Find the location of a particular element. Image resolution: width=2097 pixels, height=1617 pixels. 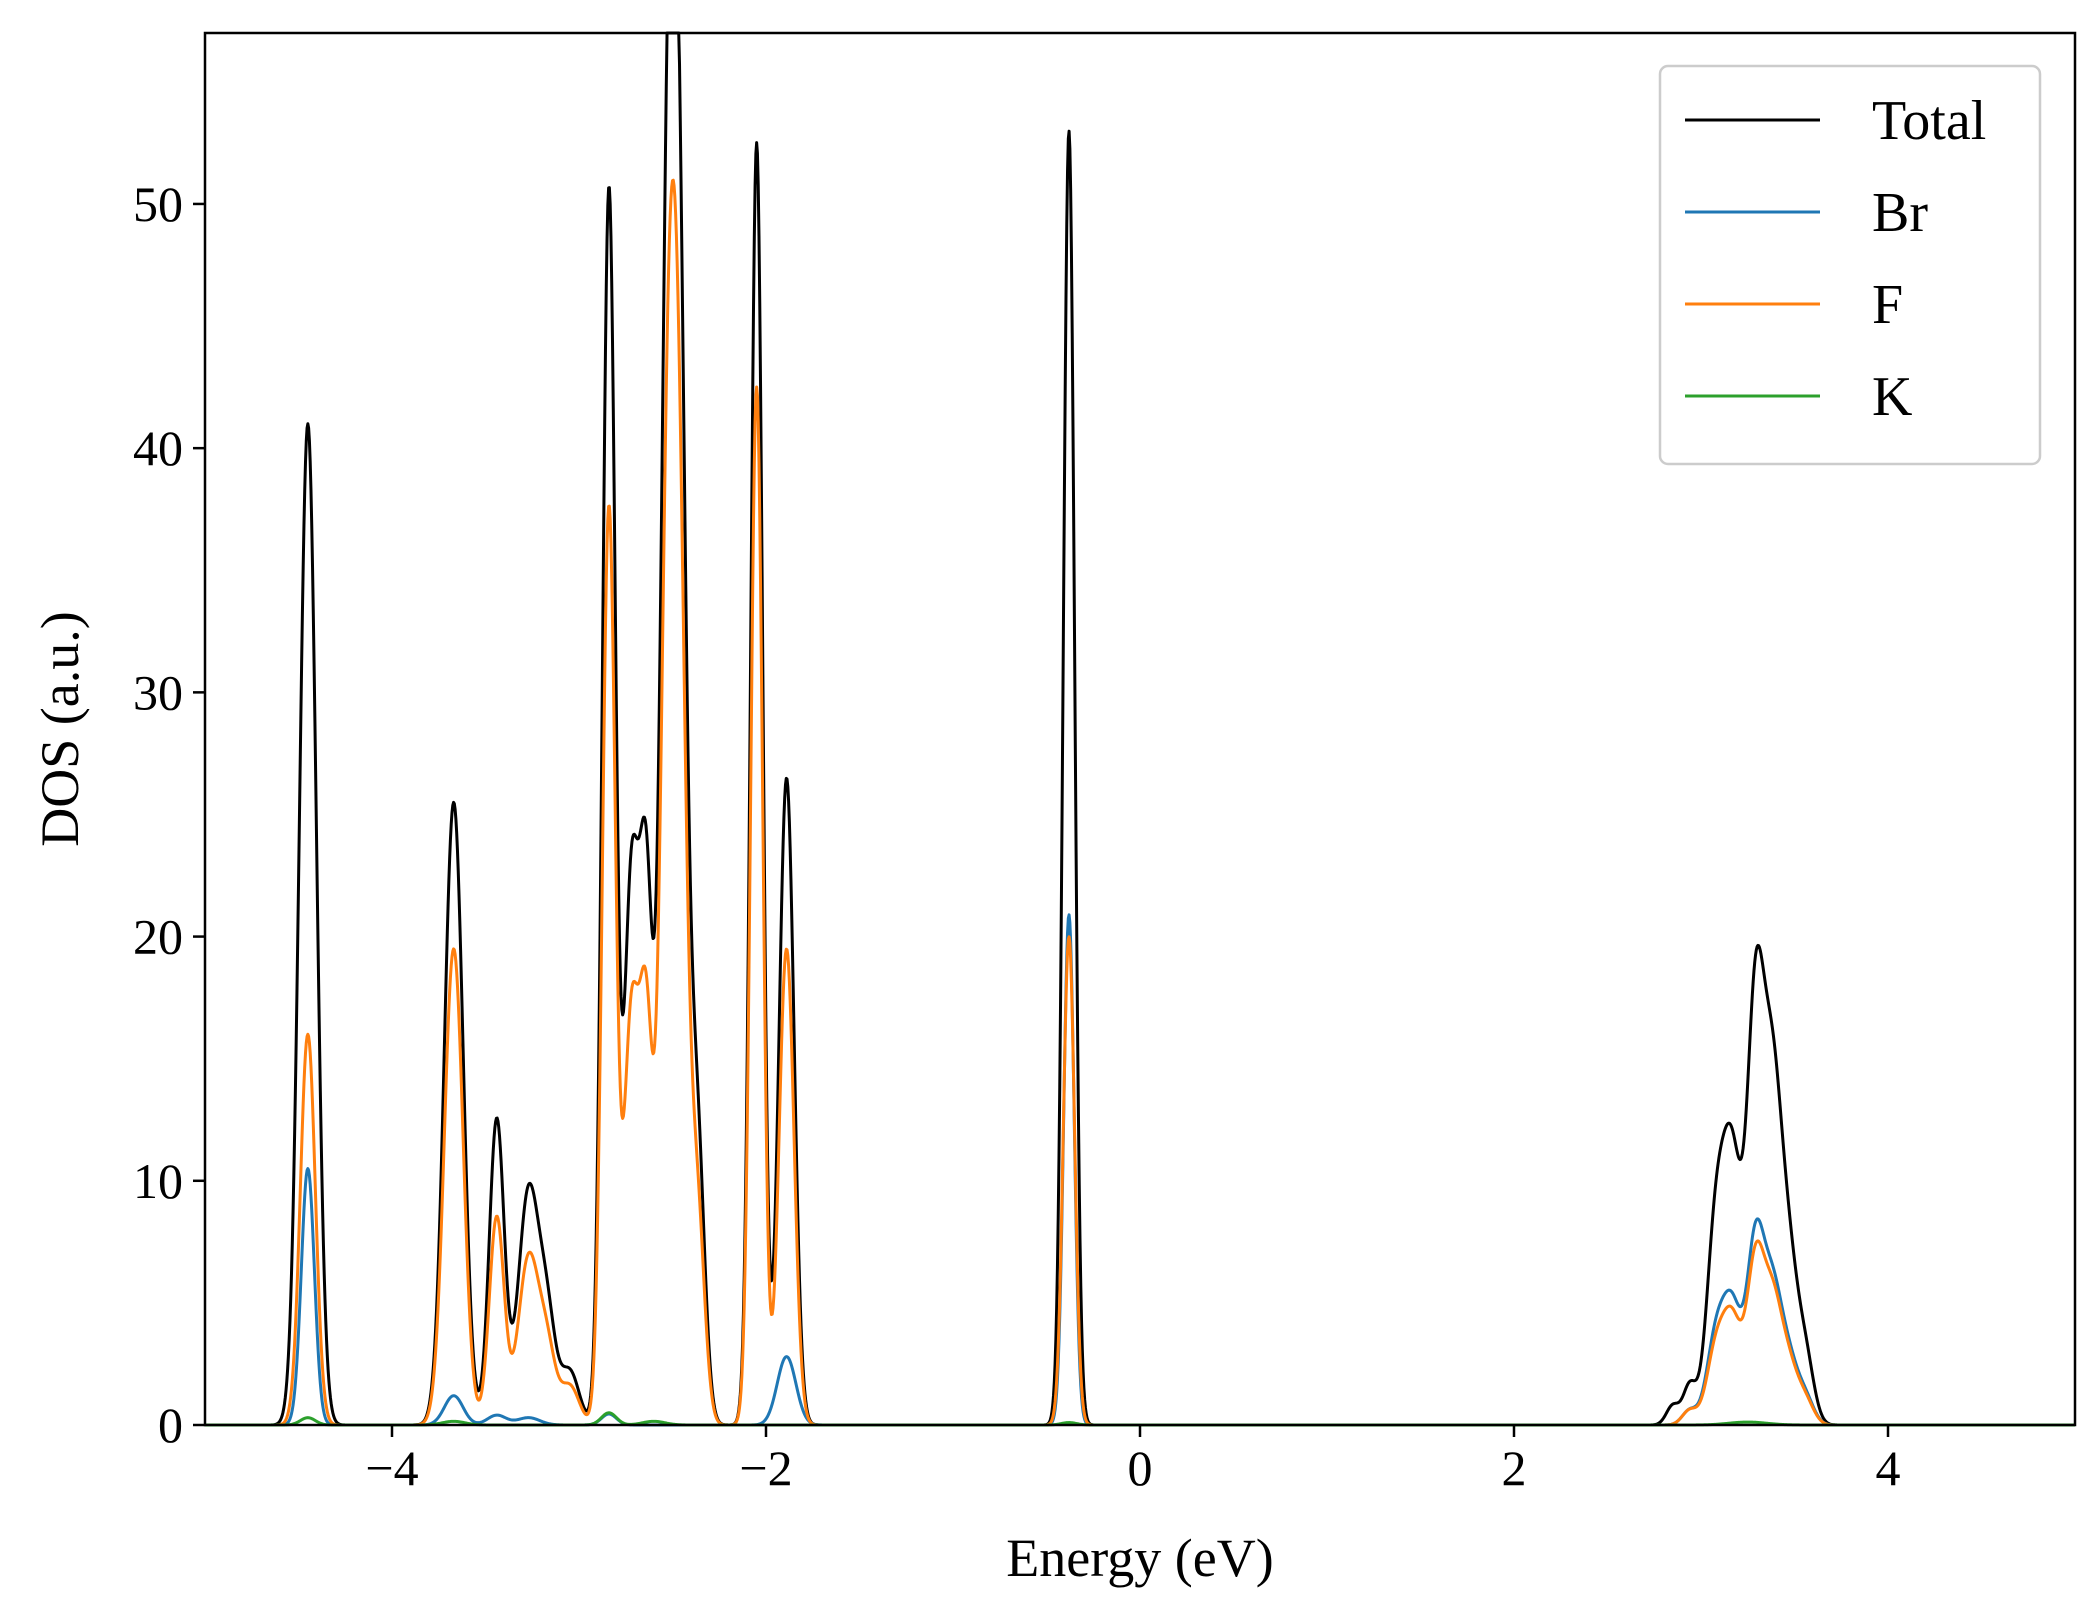

legend-label-br: Br is located at coordinates (1900, 213).